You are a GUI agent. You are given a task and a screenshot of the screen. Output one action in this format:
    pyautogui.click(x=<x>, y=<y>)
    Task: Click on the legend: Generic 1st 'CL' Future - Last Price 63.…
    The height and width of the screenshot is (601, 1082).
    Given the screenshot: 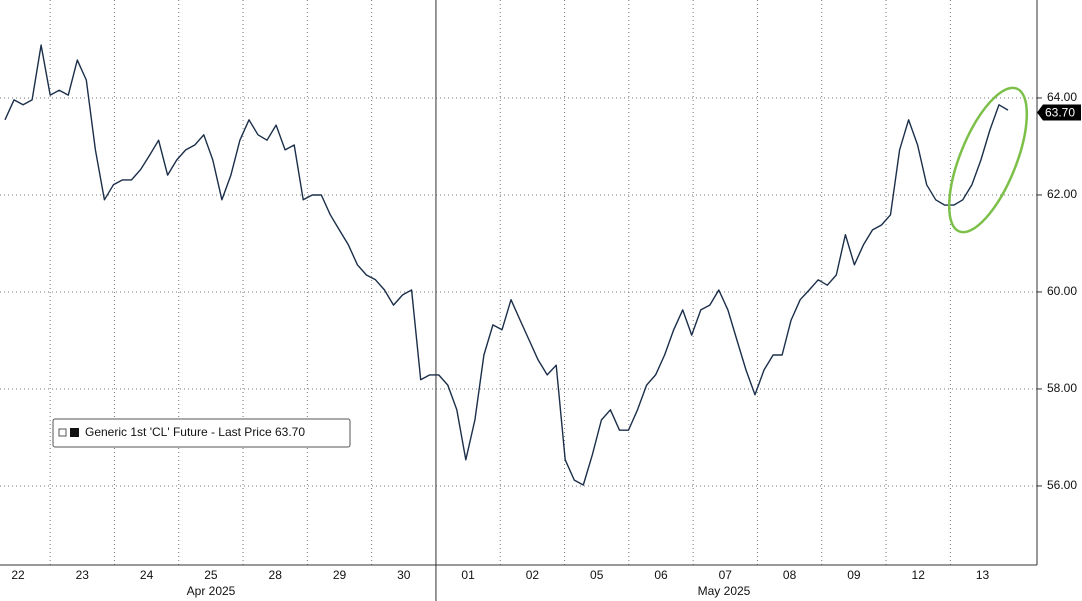 What is the action you would take?
    pyautogui.click(x=201, y=433)
    